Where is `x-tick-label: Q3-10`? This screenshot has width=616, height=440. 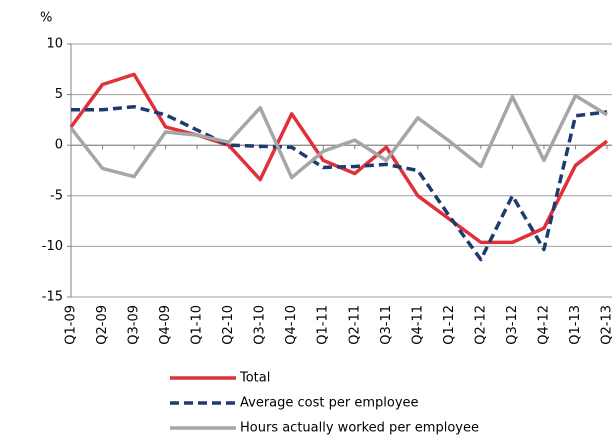
x-tick-label: Q3-10 is located at coordinates (260, 325).